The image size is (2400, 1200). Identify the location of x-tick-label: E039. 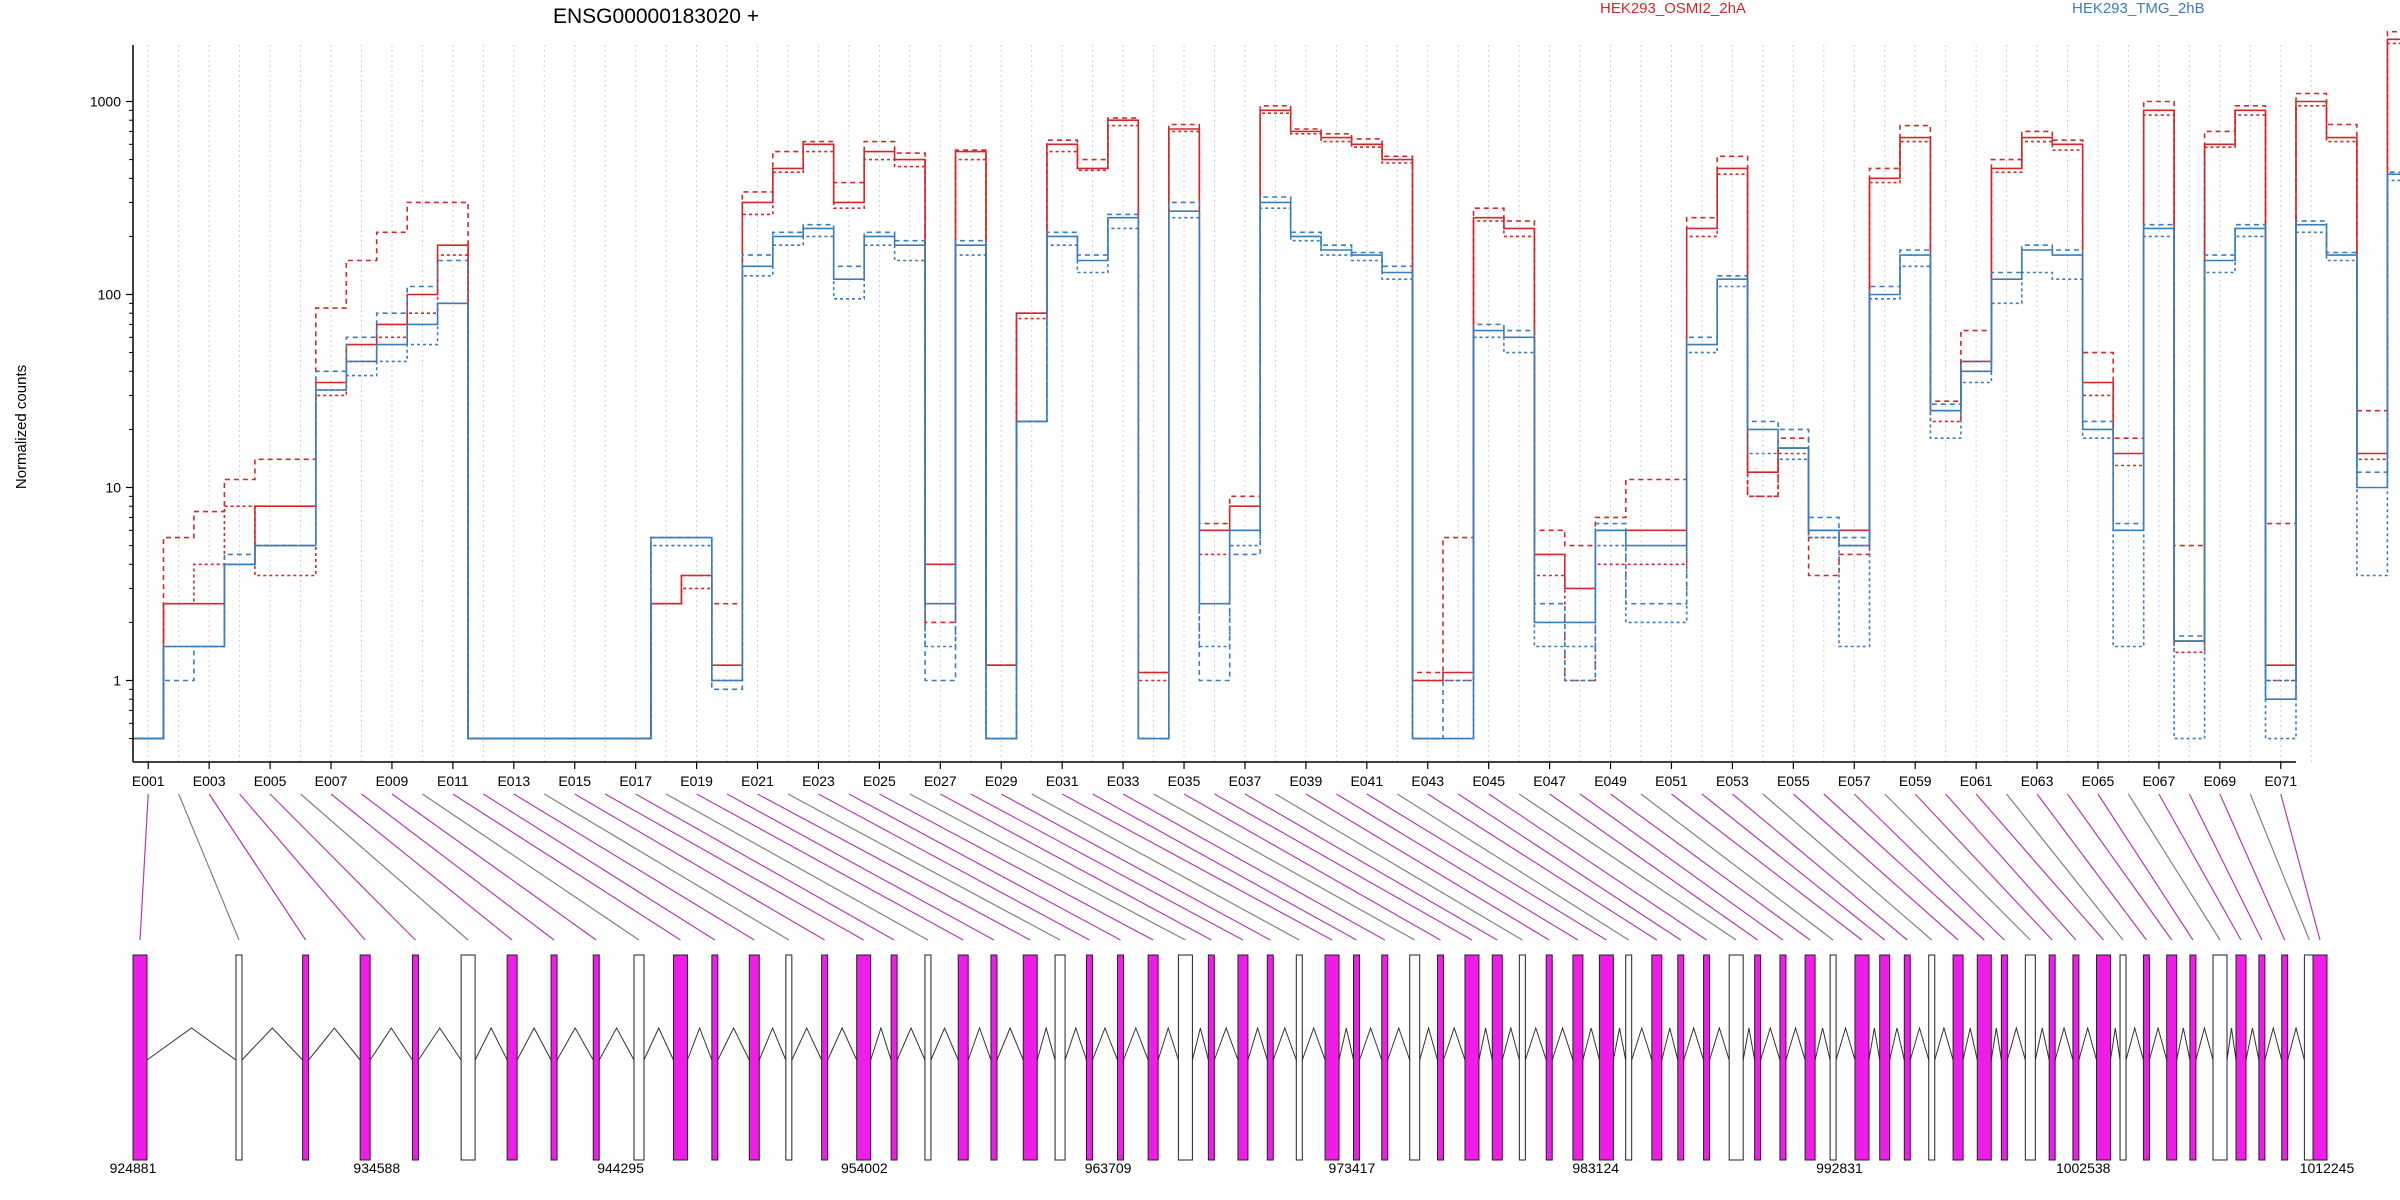
(1306, 781).